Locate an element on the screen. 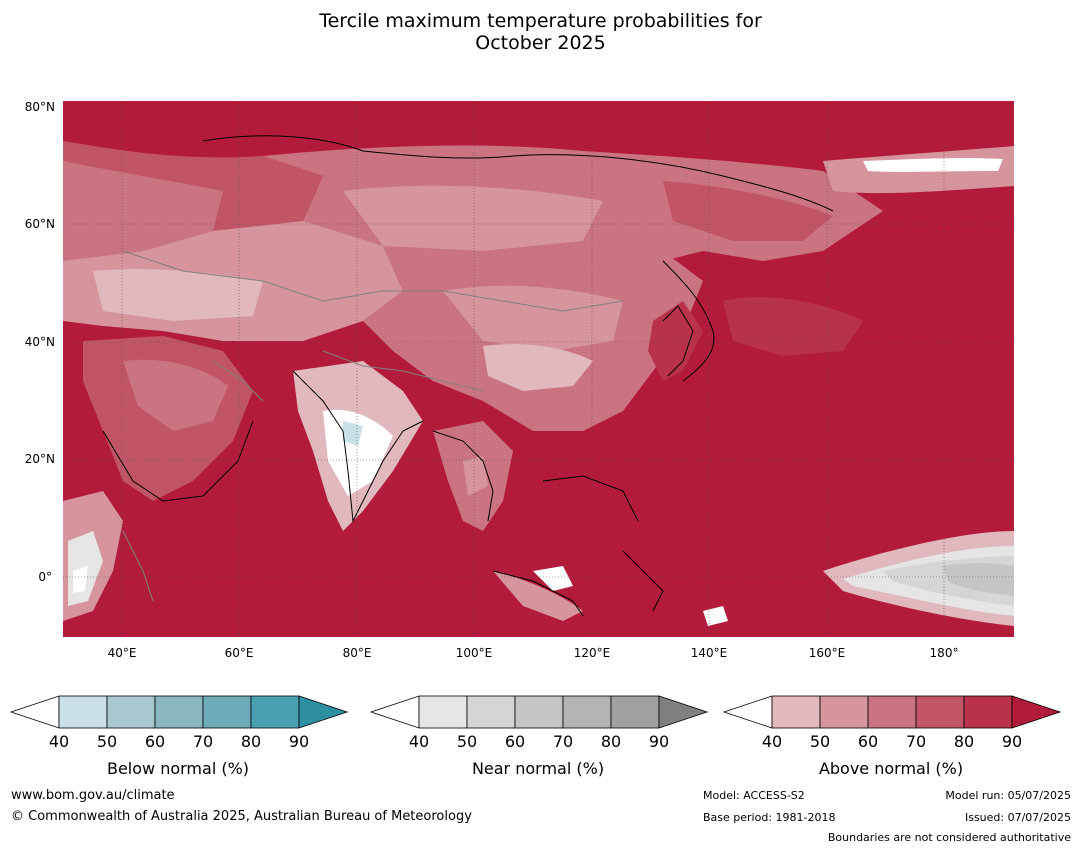 This screenshot has height=850, width=1081. near-tick-label: 40 is located at coordinates (419, 741).